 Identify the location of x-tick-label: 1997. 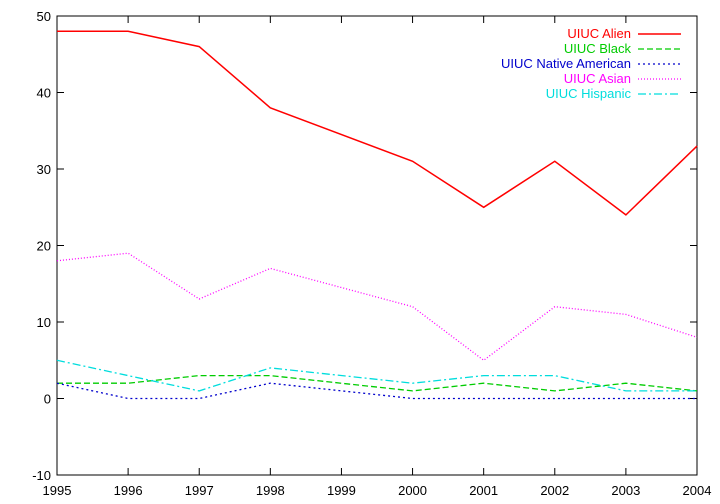
(199, 490).